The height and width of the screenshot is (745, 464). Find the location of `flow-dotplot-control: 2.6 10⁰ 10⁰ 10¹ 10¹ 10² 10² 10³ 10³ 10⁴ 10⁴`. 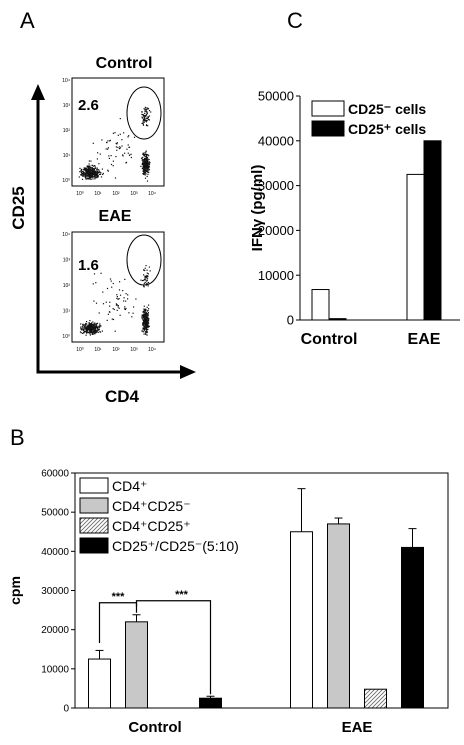

flow-dotplot-control: 2.6 10⁰ 10⁰ 10¹ 10¹ 10² 10² 10³ 10³ 10⁴ 10⁴ is located at coordinates (113, 137).